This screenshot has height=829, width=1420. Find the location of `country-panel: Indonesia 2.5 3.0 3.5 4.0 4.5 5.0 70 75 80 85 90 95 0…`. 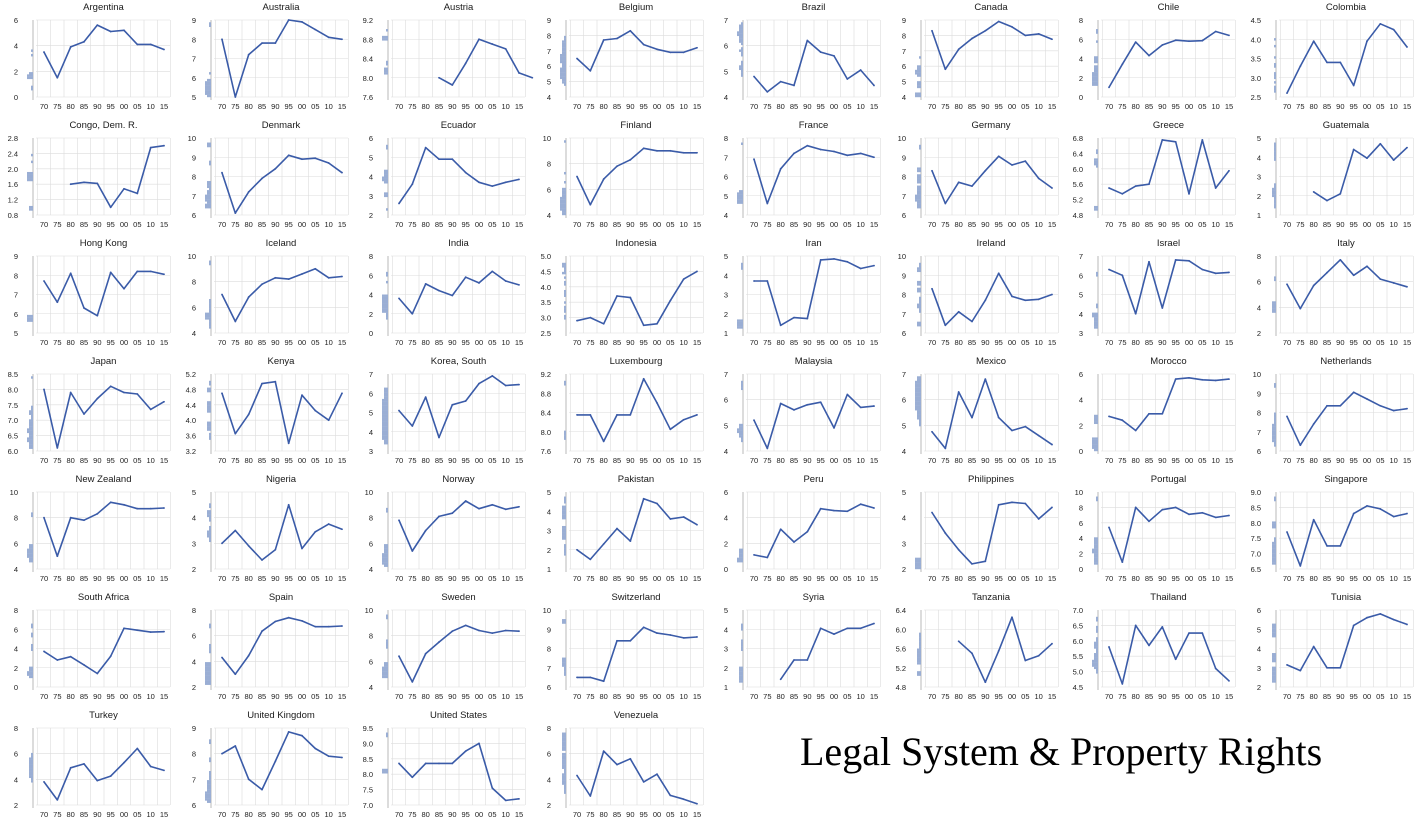

country-panel: Indonesia 2.5 3.0 3.5 4.0 4.5 5.0 70 75 80 85 90 95 0… is located at coordinates (621, 295).